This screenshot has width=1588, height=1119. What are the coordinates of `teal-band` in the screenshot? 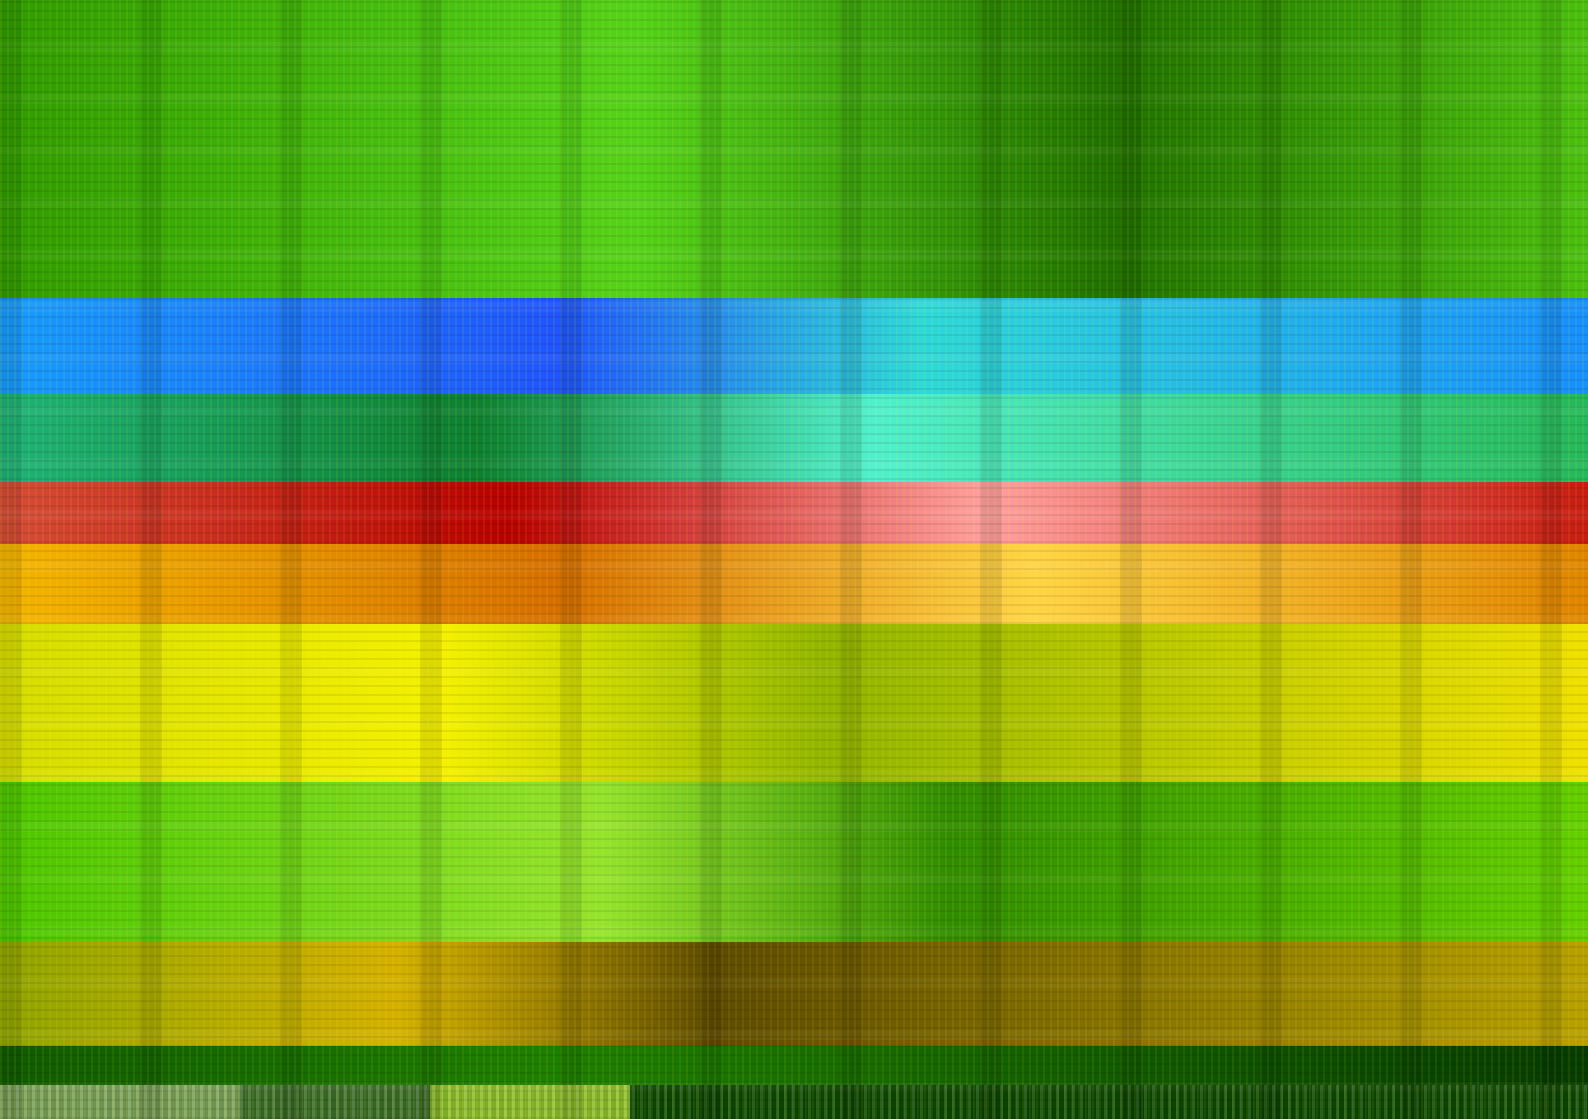 It's located at (794, 438).